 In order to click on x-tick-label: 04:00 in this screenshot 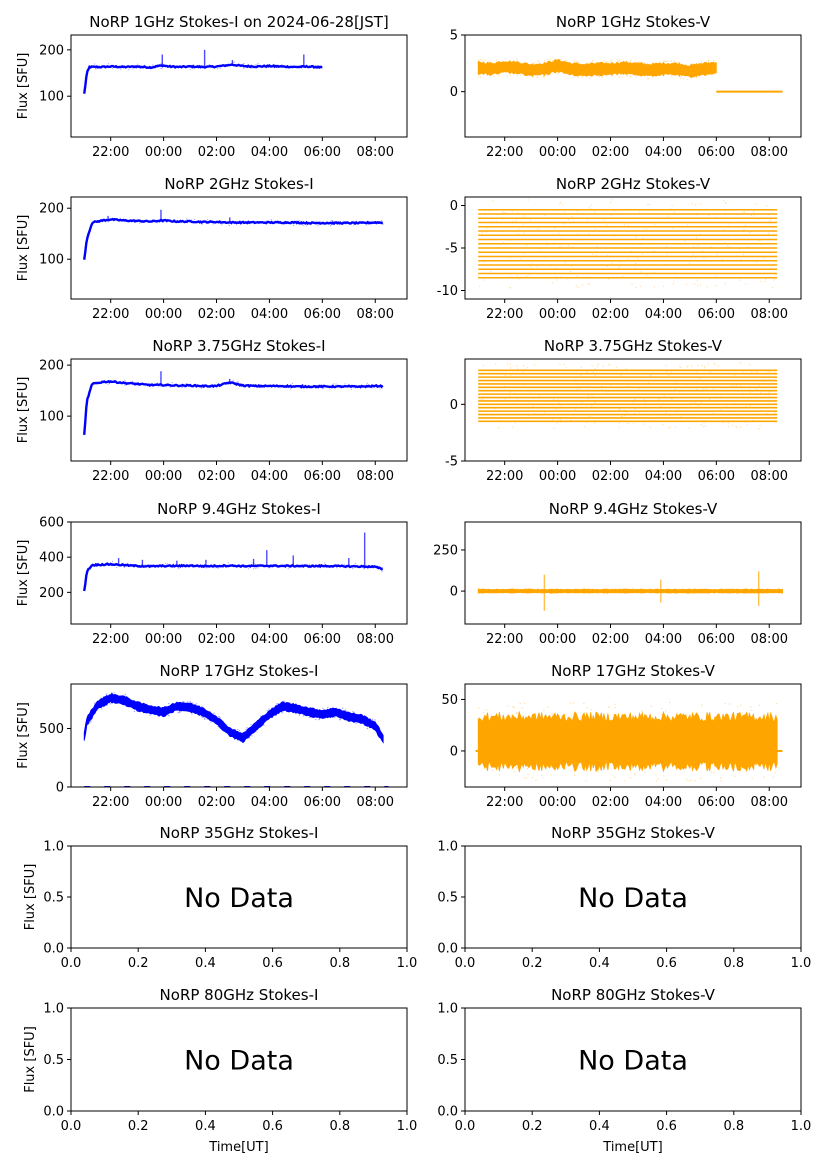, I will do `click(663, 314)`.